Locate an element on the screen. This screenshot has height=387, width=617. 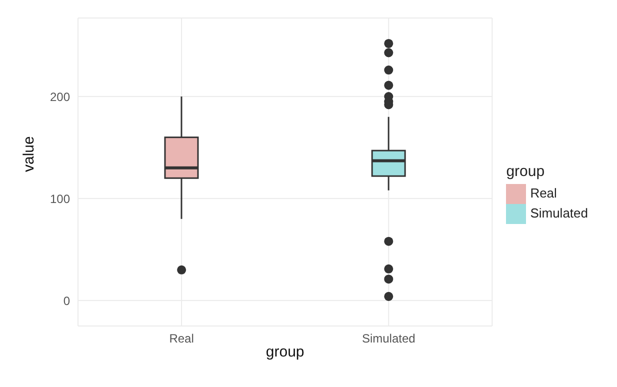
legend-label: Simulated is located at coordinates (559, 212).